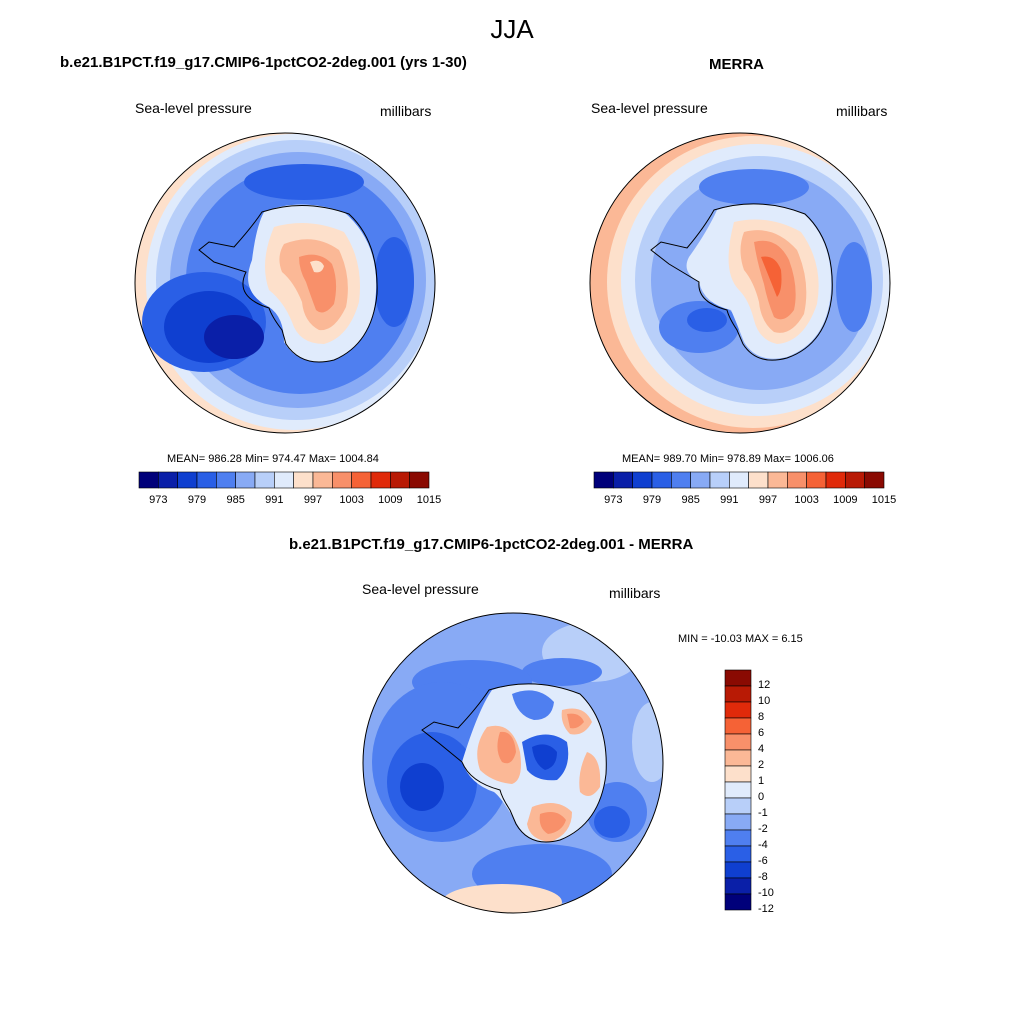 This screenshot has width=1024, height=1024. What do you see at coordinates (193, 108) in the screenshot?
I see `model-variable-label: Sea-level pressure` at bounding box center [193, 108].